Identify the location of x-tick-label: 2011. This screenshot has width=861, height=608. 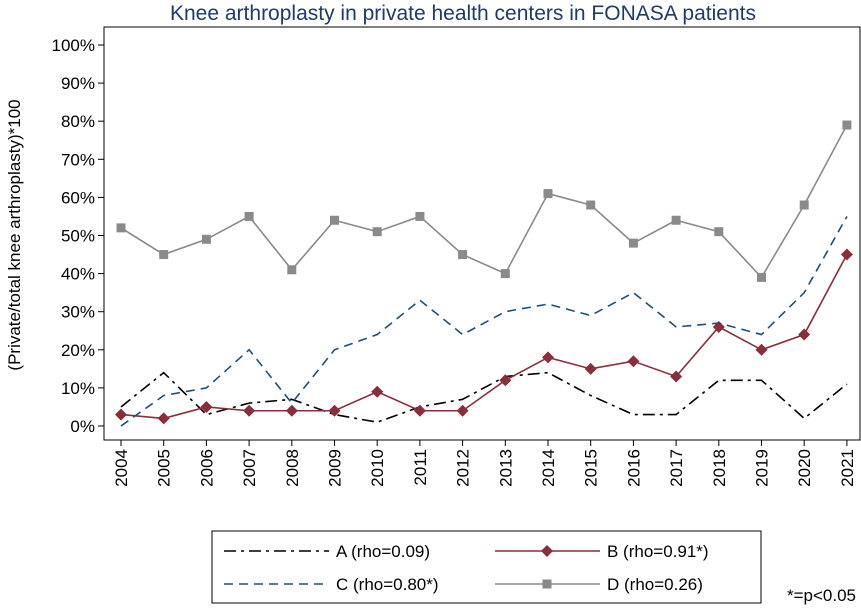
(420, 467).